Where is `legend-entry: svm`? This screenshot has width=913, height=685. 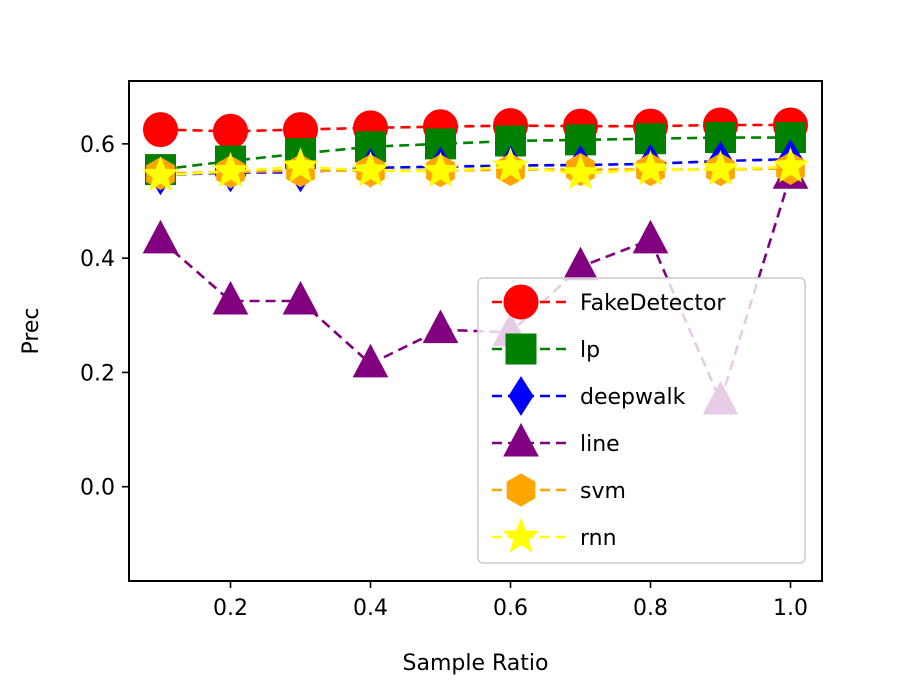
legend-entry: svm is located at coordinates (559, 490).